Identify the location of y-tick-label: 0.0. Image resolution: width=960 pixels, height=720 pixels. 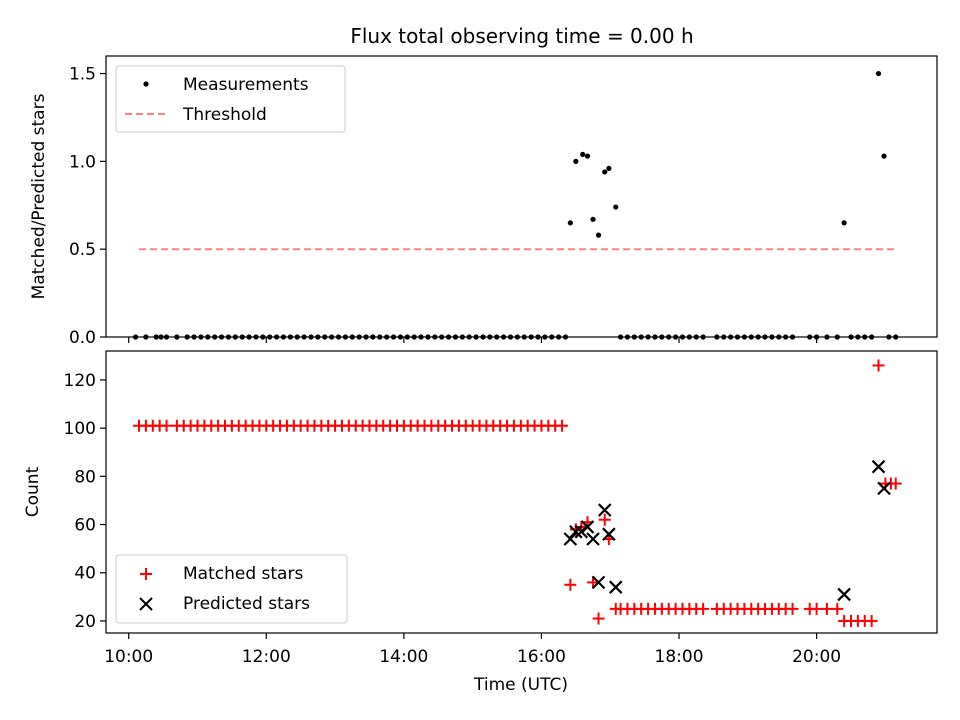
(82, 338).